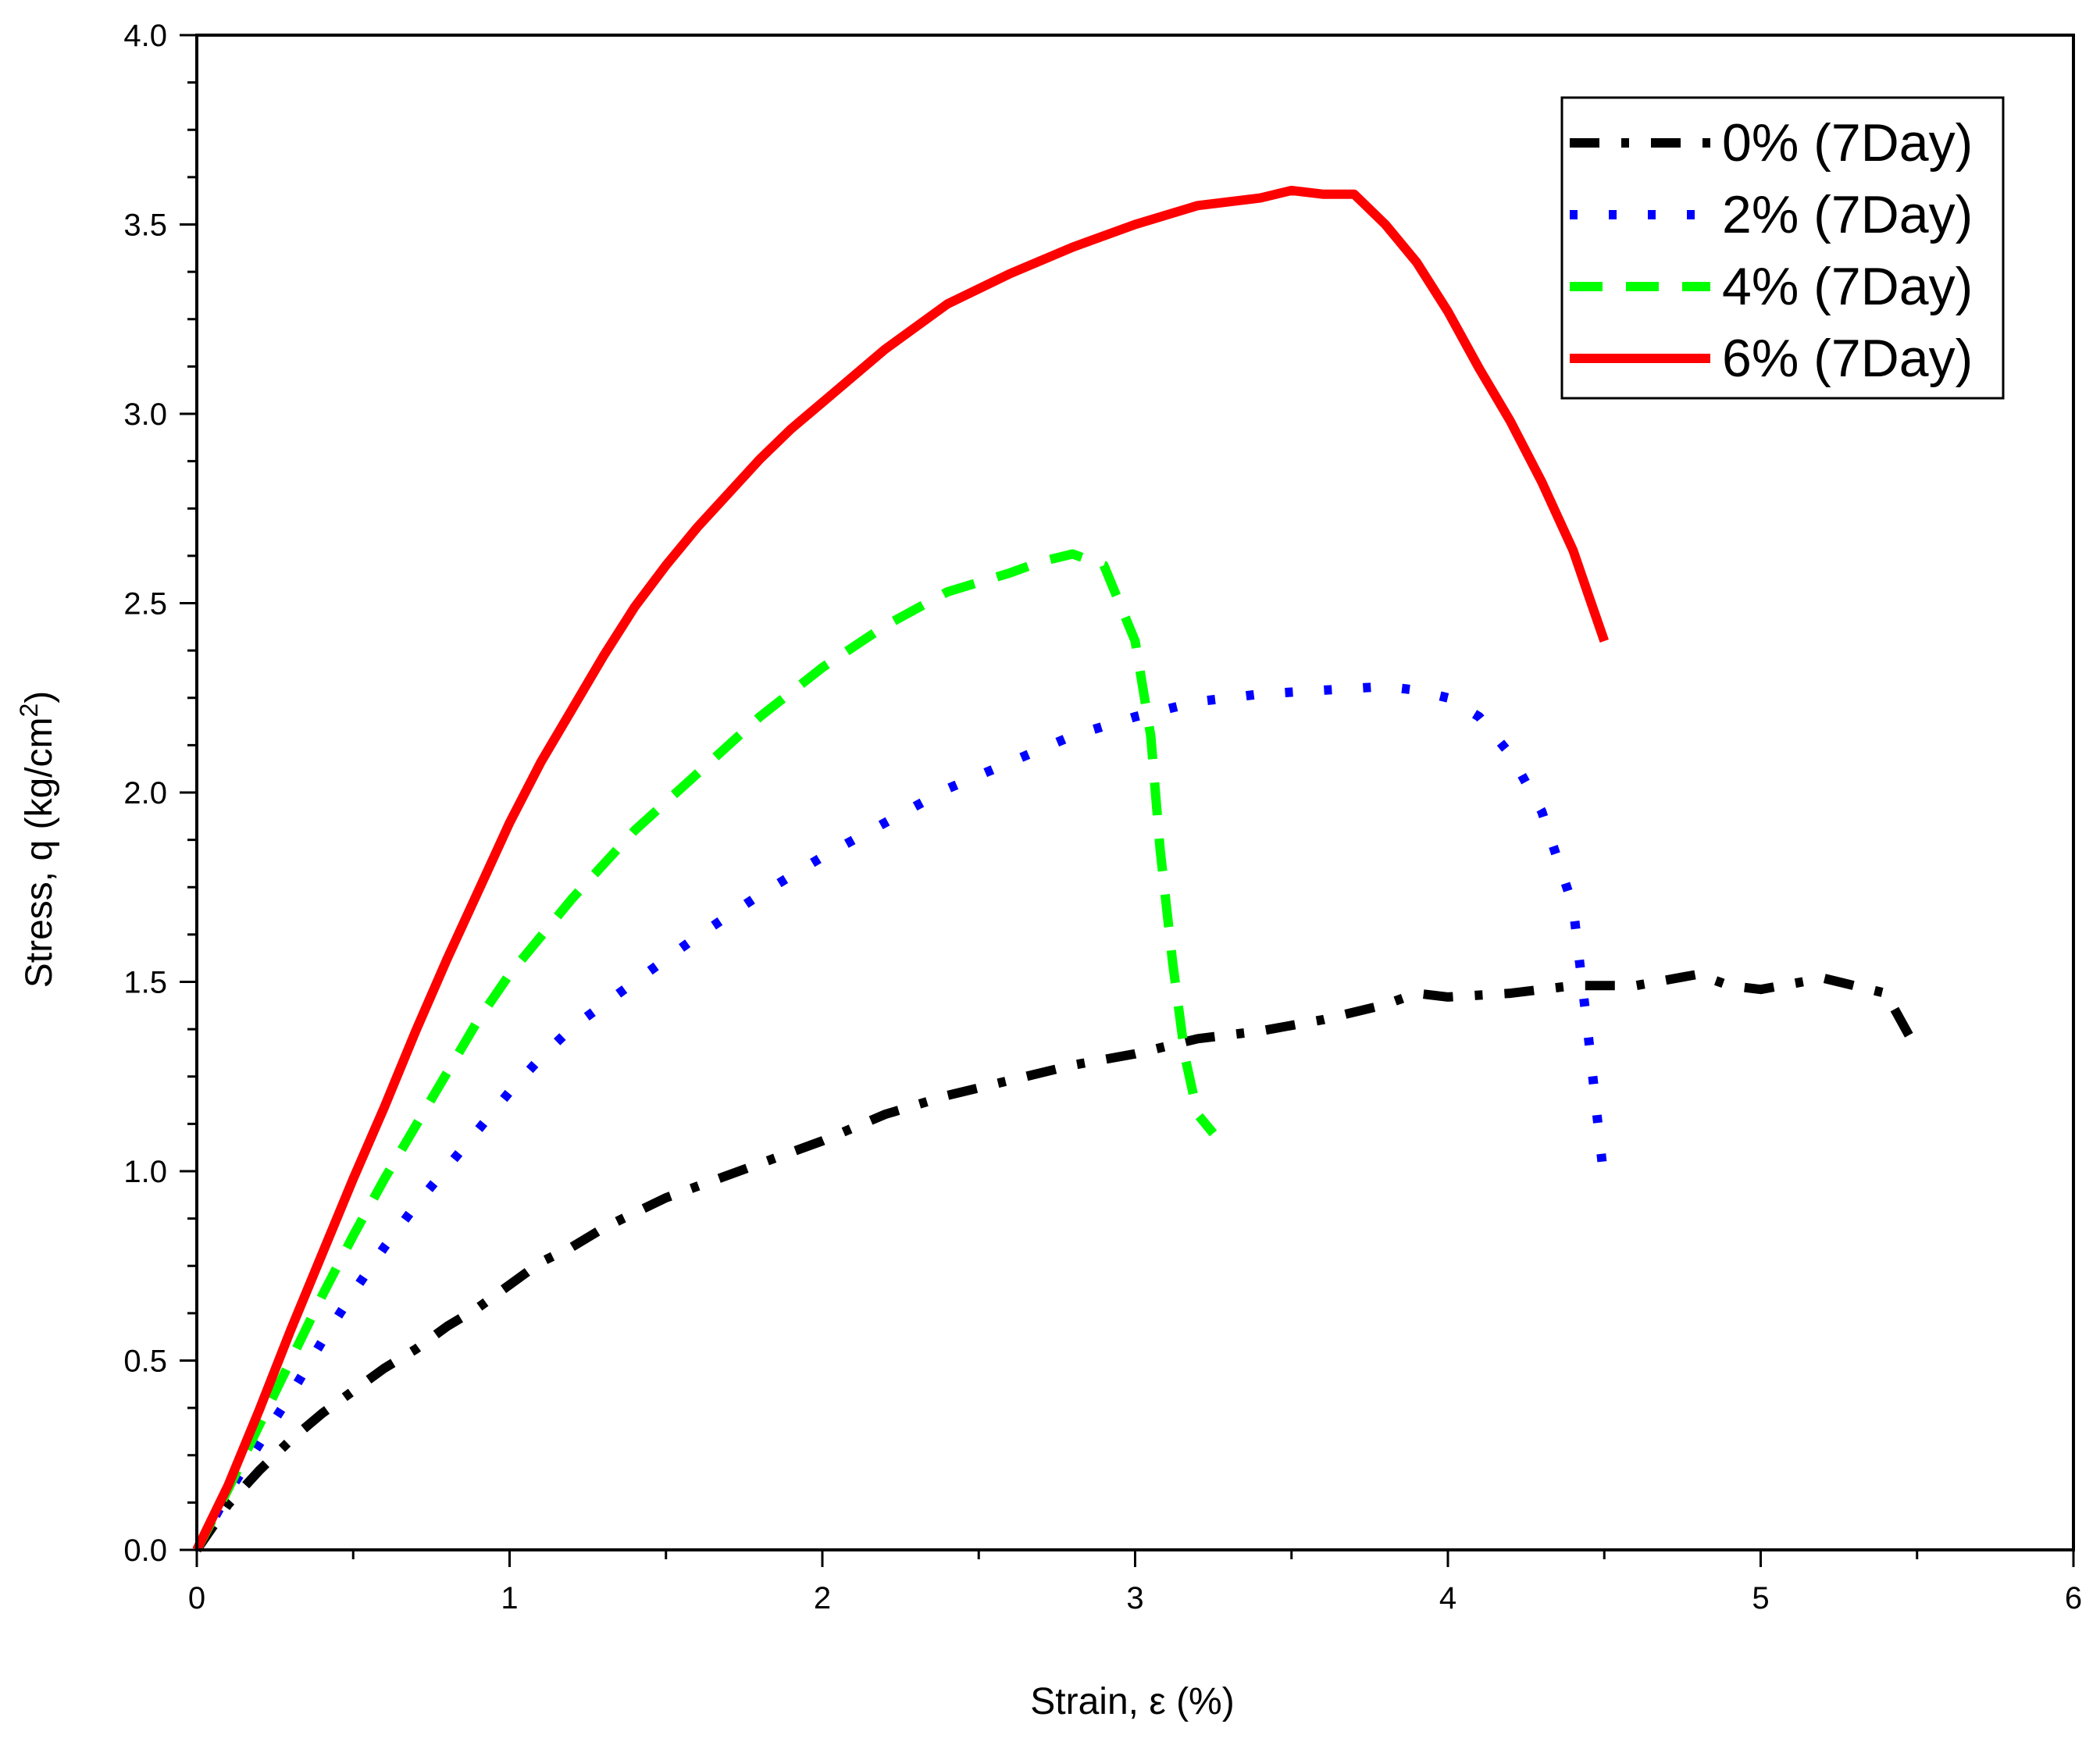 Image resolution: width=2100 pixels, height=1749 pixels. What do you see at coordinates (1848, 286) in the screenshot?
I see `legend-label-2: 4% (7Day)` at bounding box center [1848, 286].